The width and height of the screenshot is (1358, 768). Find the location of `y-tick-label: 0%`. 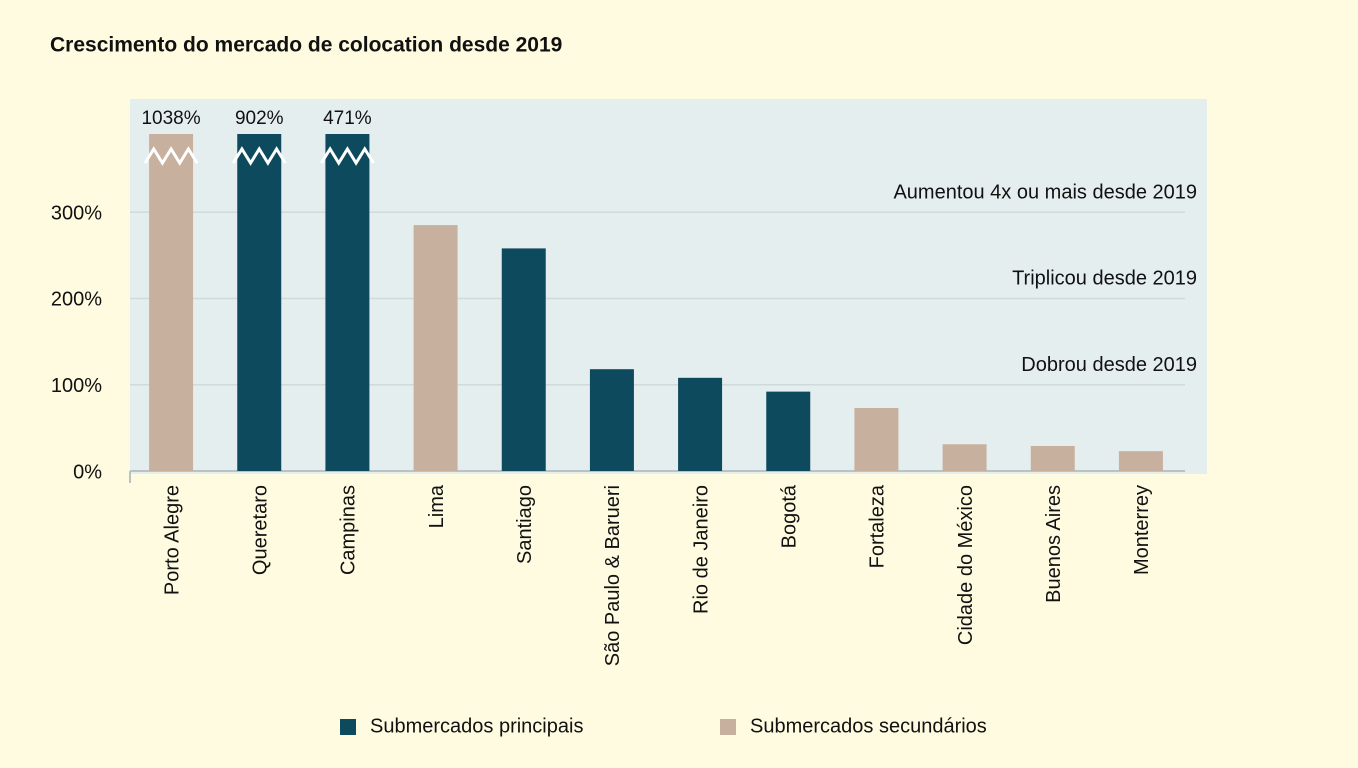

y-tick-label: 0% is located at coordinates (87, 472).